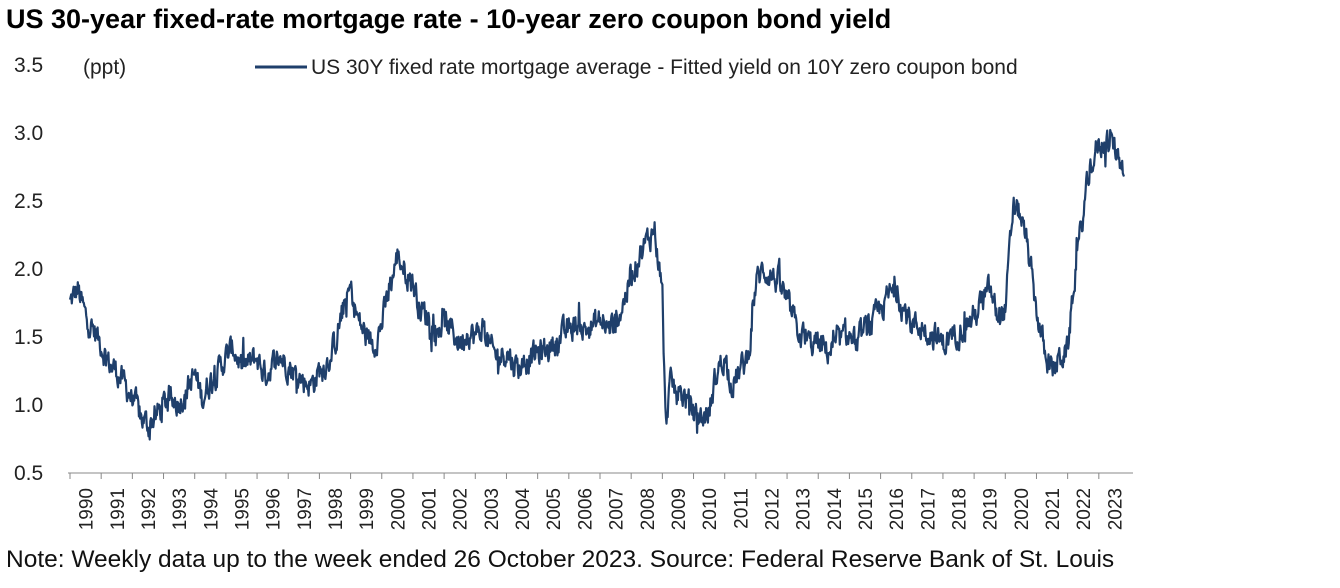  What do you see at coordinates (305, 509) in the screenshot?
I see `x-tick-label: 1997` at bounding box center [305, 509].